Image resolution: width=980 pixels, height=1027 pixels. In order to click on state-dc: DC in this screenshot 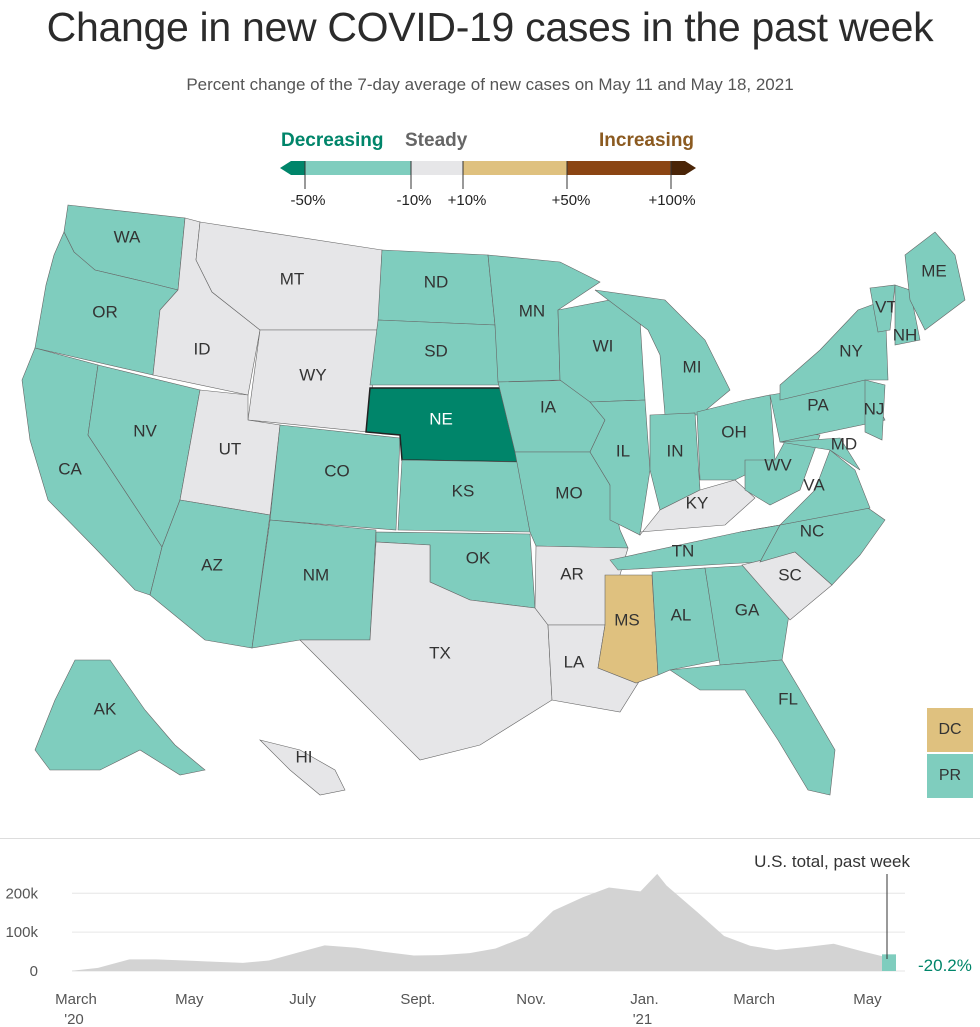, I will do `click(950, 730)`.